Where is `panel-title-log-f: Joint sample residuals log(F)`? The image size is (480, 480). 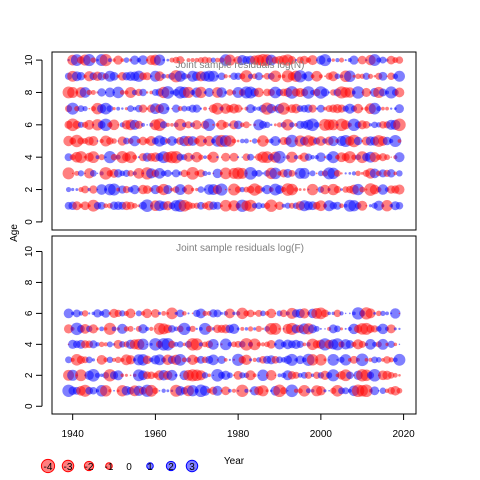 panel-title-log-f: Joint sample residuals log(F) is located at coordinates (240, 248).